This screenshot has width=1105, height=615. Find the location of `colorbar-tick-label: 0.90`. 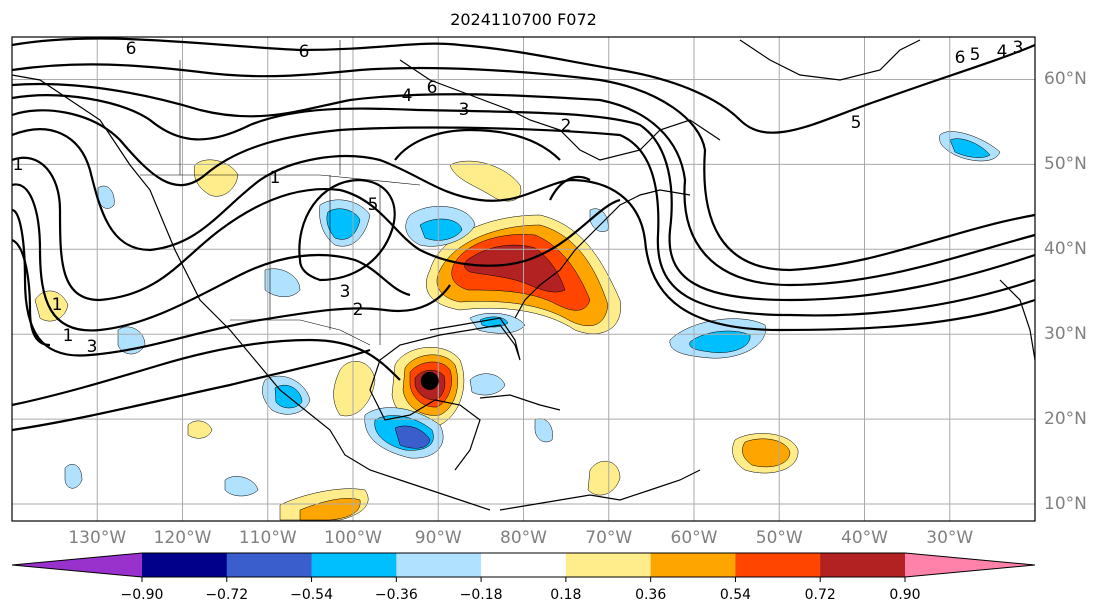

colorbar-tick-label: 0.90 is located at coordinates (905, 595).